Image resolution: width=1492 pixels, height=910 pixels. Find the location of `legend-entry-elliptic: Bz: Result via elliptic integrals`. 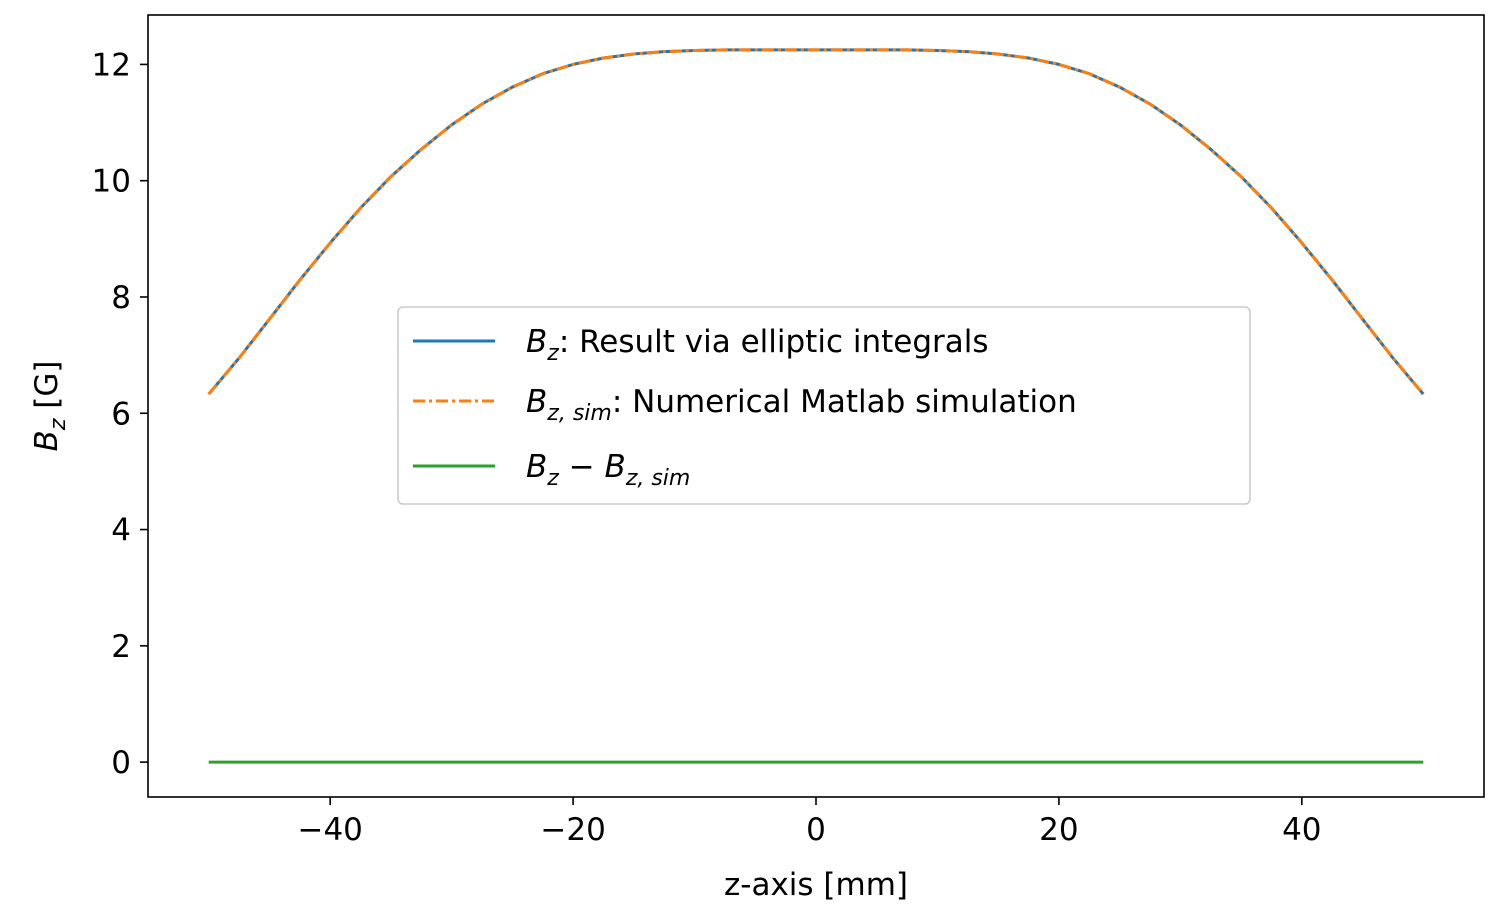

legend-entry-elliptic: Bz: Result via elliptic integrals is located at coordinates (757, 345).